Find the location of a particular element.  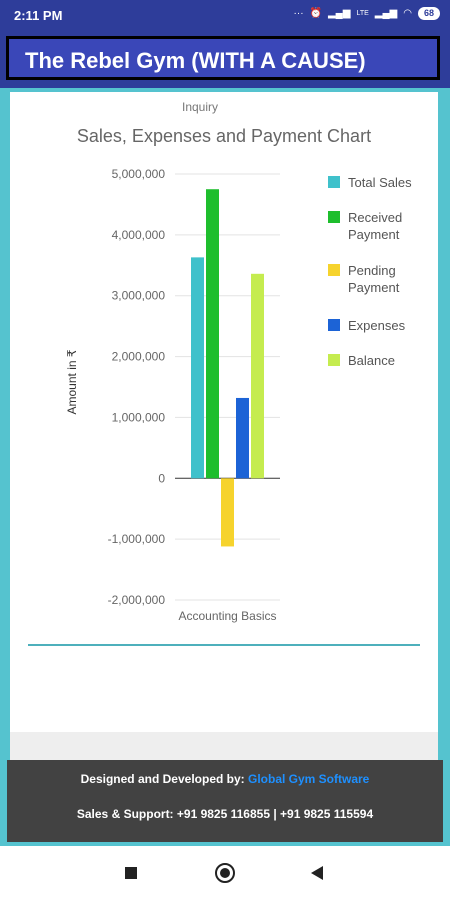

y-tick-label: 4,000,000 is located at coordinates (139, 235).